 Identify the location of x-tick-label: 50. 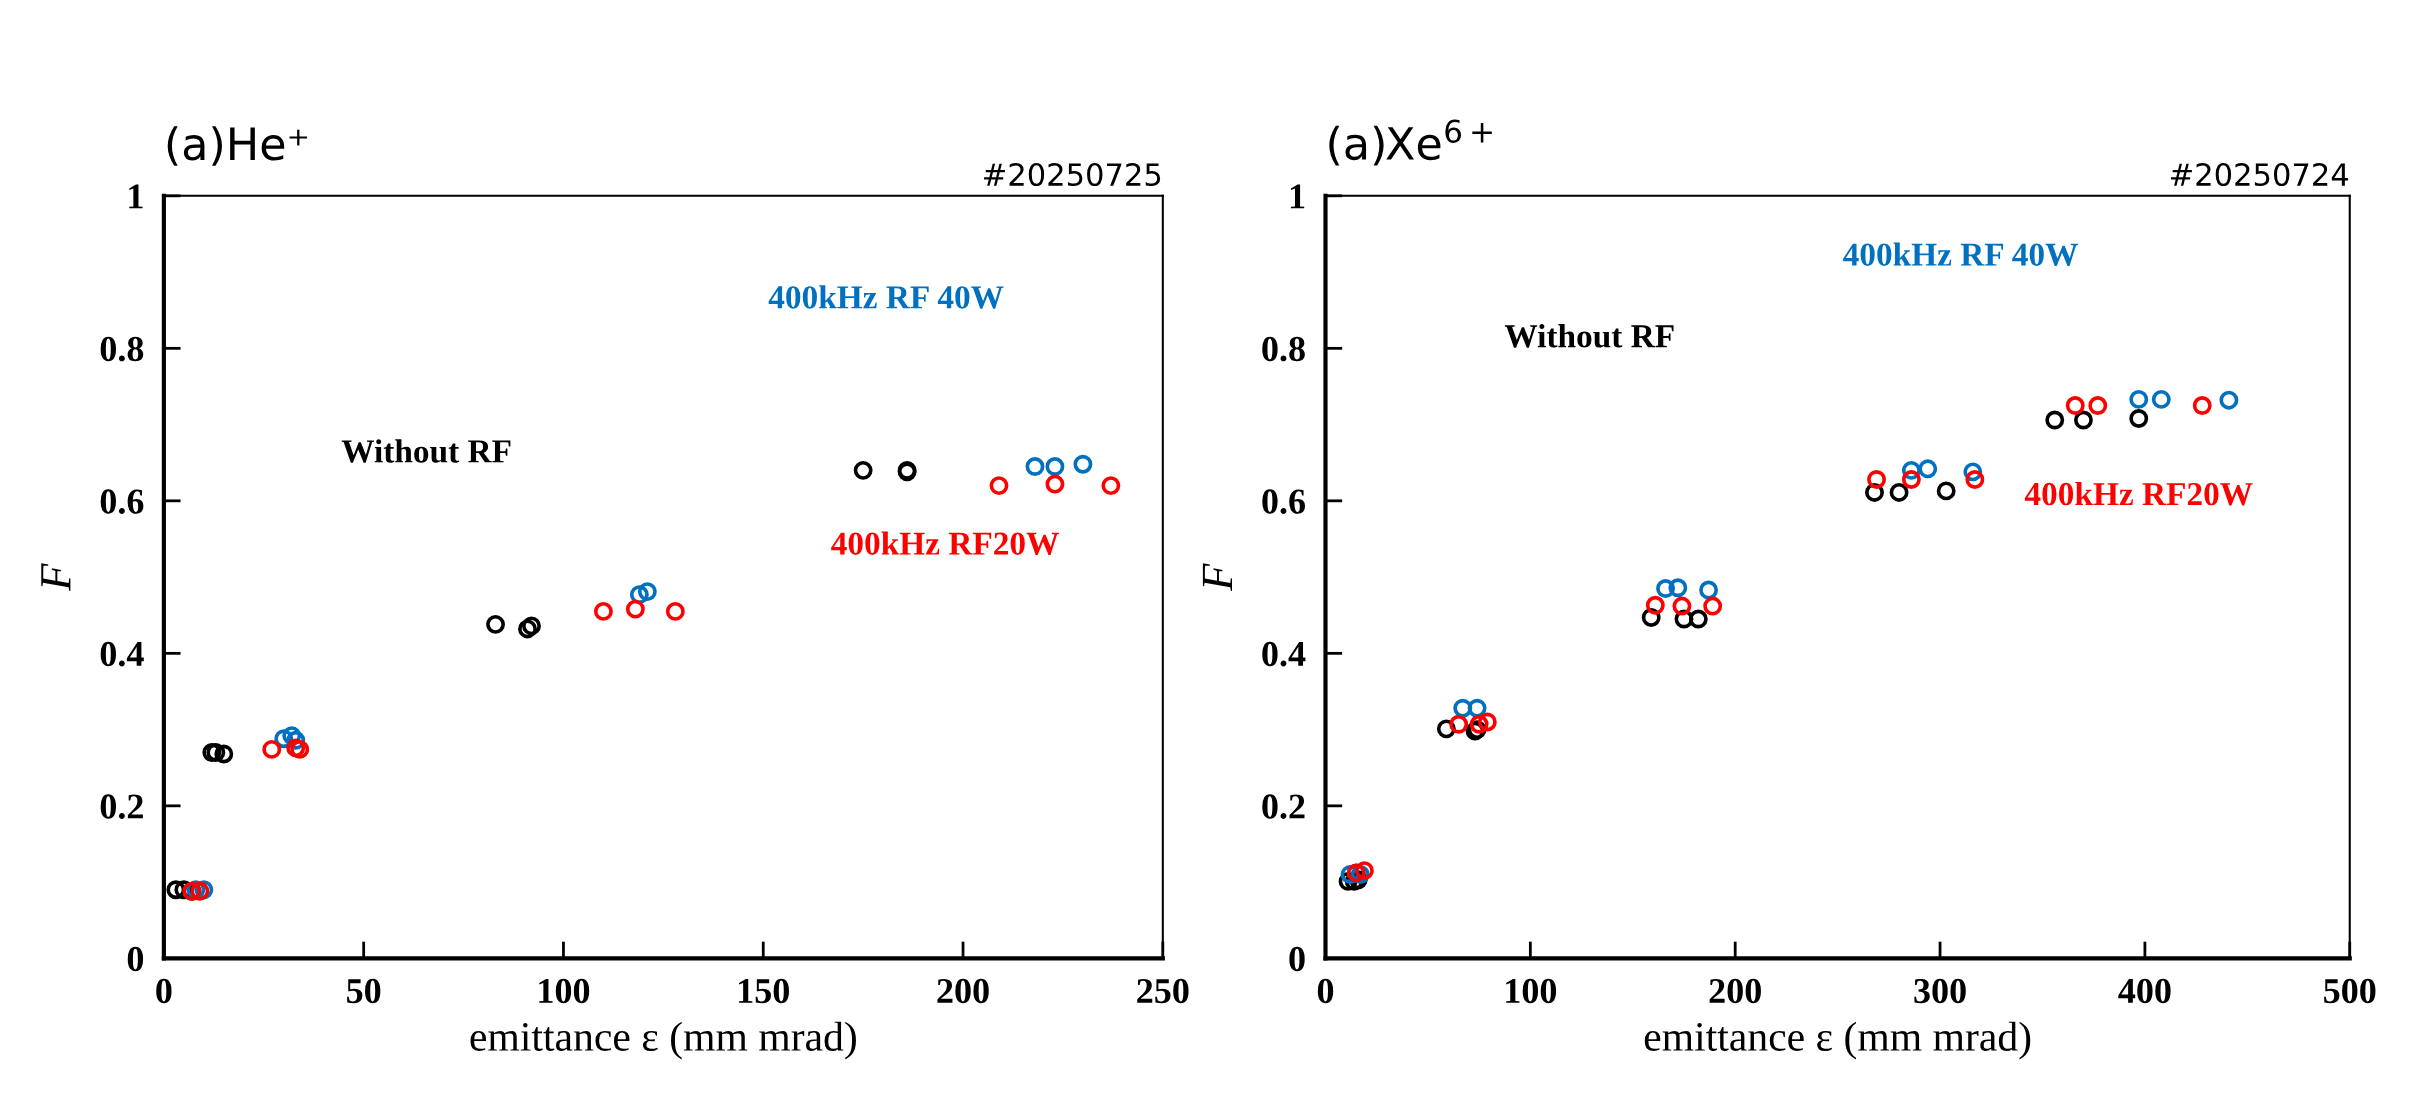
(364, 991).